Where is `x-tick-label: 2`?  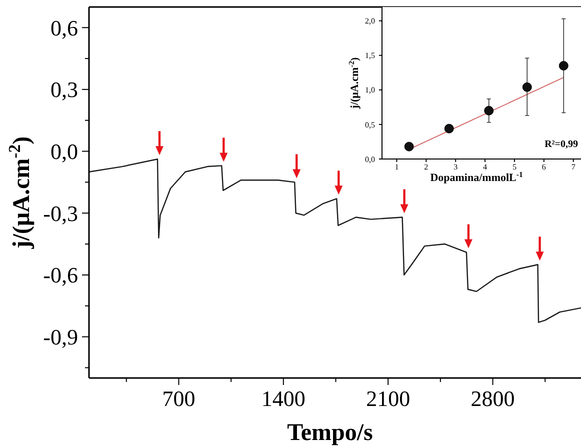 x-tick-label: 2 is located at coordinates (426, 167).